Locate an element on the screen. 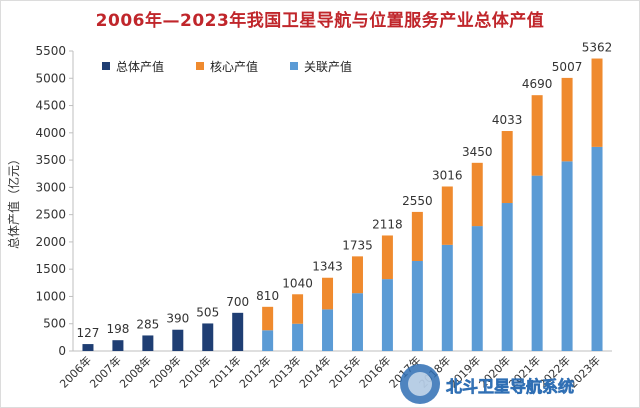 This screenshot has width=640, height=408. x-tick-label: 2013年 is located at coordinates (284, 371).